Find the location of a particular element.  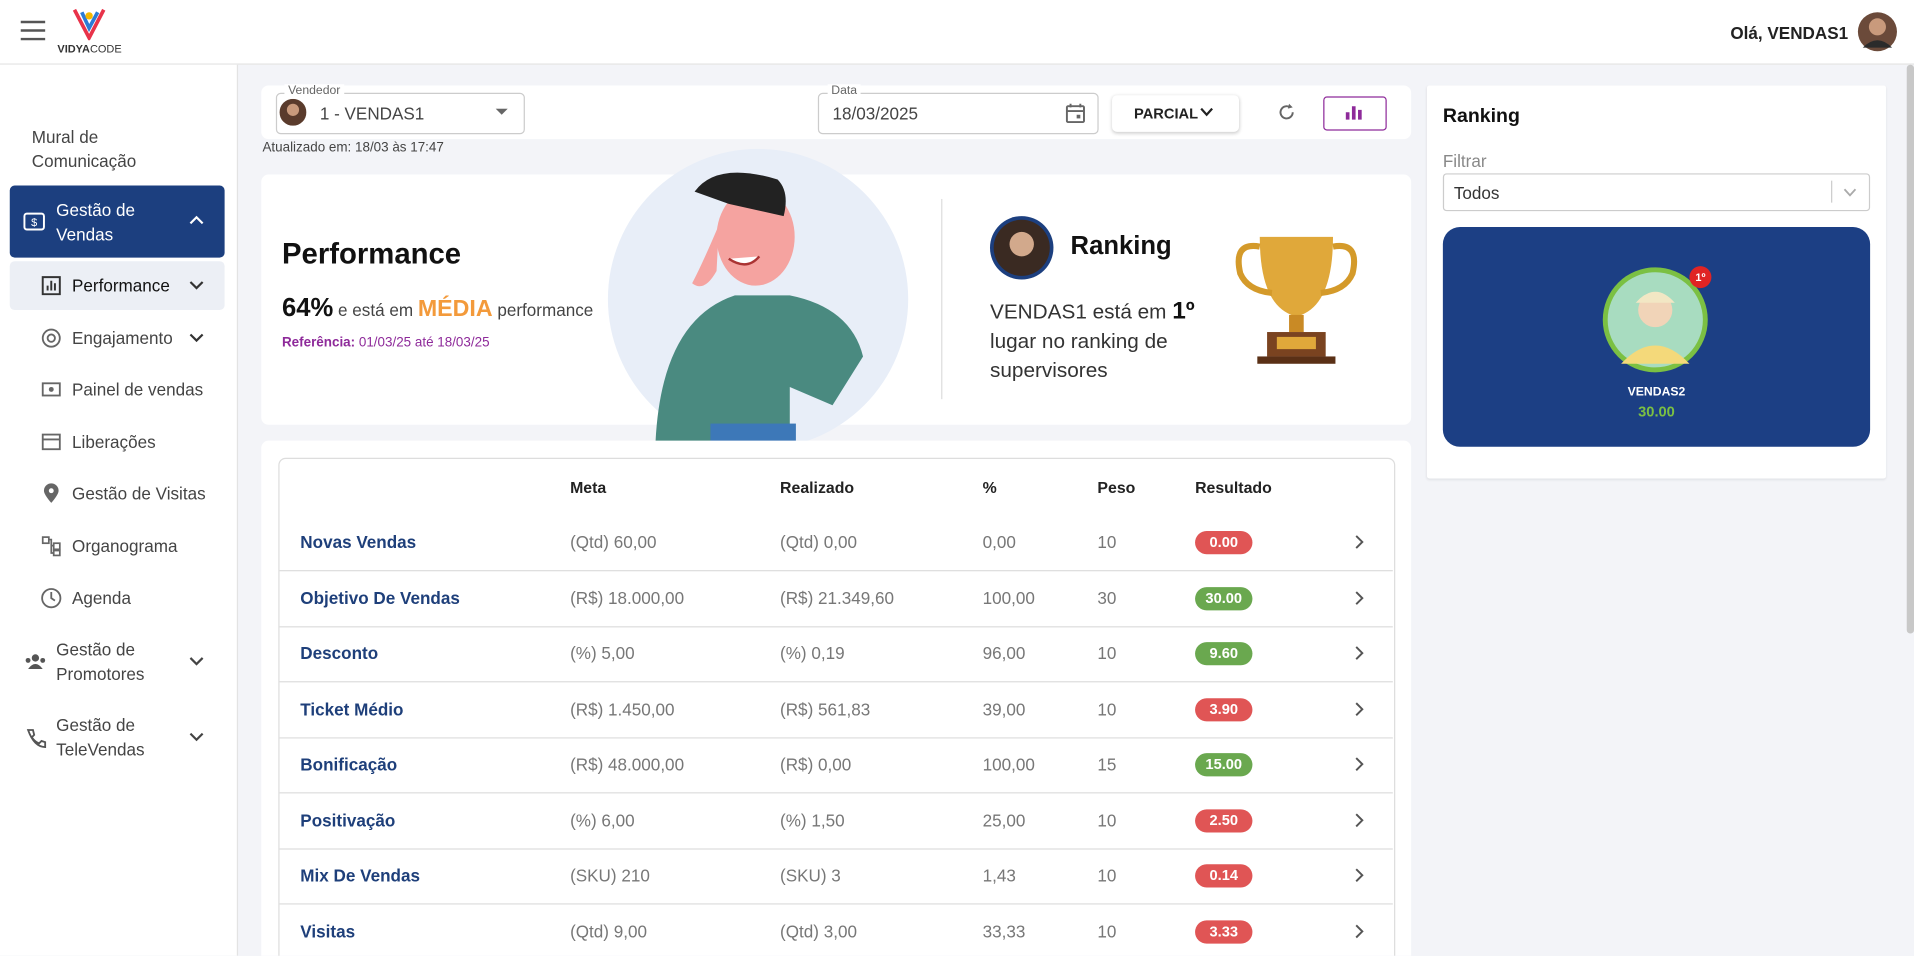

cell: 100,00 is located at coordinates (1008, 764).